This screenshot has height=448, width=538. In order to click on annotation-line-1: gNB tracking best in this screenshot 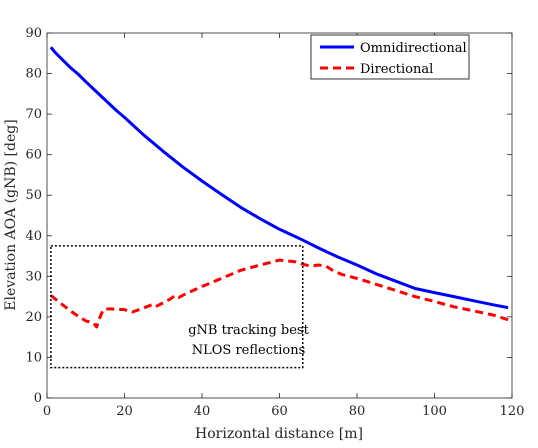, I will do `click(248, 330)`.